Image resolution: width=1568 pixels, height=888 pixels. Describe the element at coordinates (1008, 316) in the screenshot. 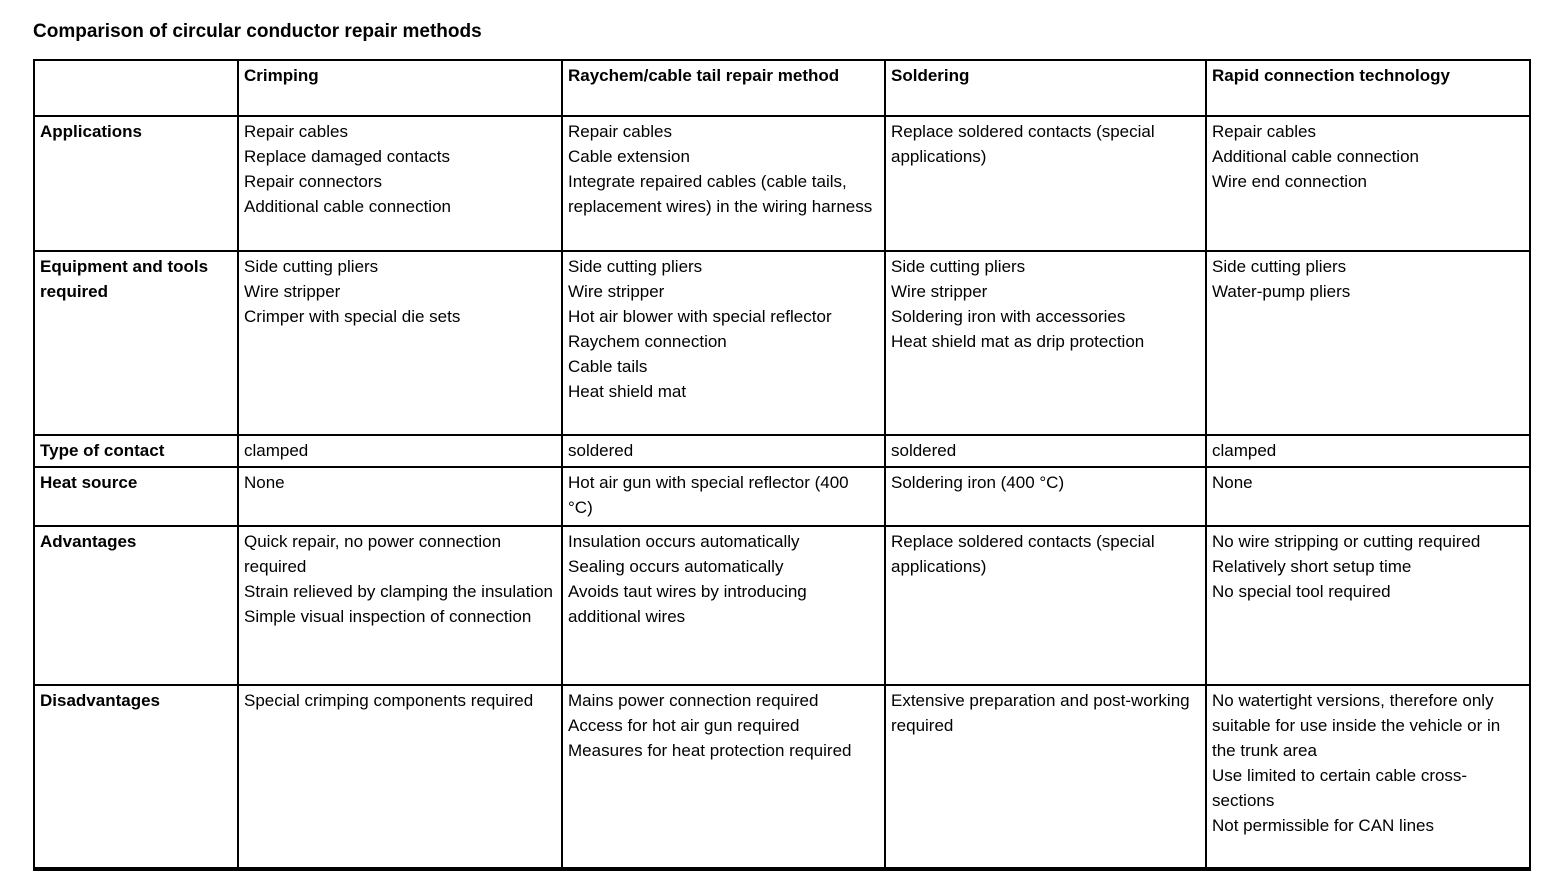

I see `cell-line: Soldering iron with accessories` at that location.